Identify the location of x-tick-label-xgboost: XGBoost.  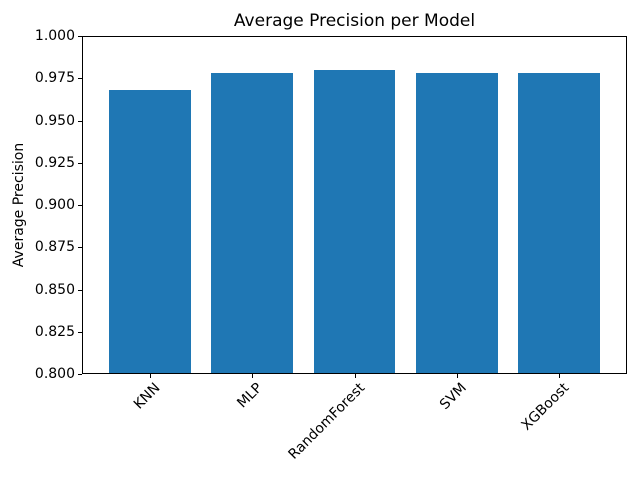
(545, 407).